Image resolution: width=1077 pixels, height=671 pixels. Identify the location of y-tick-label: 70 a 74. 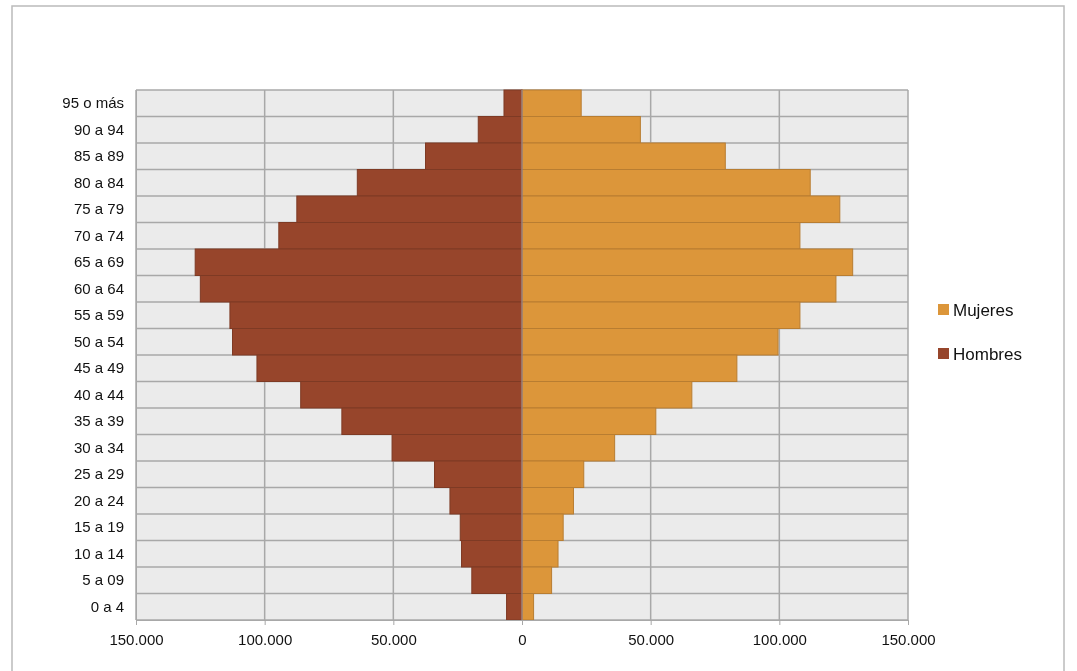
(98, 235).